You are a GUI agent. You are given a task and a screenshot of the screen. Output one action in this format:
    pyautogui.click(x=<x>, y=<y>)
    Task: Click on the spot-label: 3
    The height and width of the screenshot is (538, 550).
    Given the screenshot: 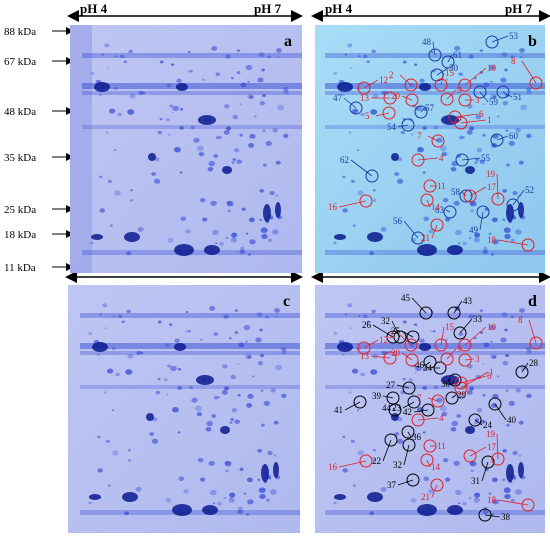 What is the action you would take?
    pyautogui.click(x=477, y=359)
    